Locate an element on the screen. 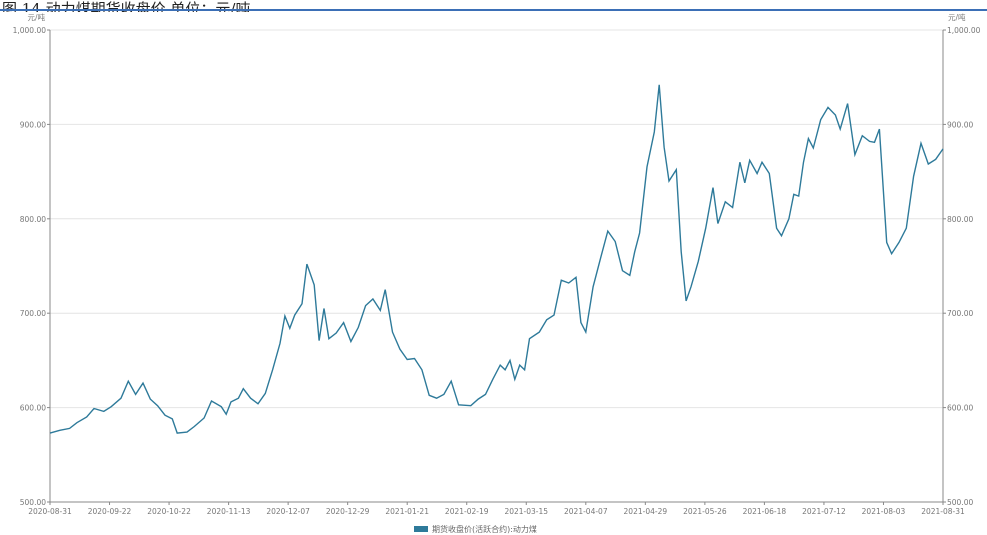  x-tick-label: 2020-09-22 is located at coordinates (110, 511).